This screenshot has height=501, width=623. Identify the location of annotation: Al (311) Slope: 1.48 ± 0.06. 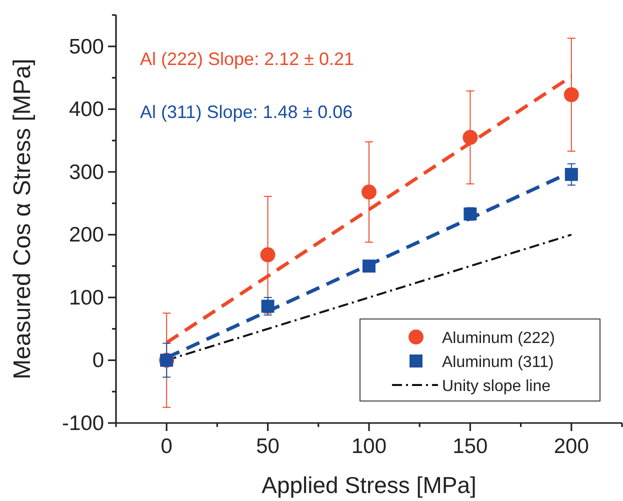
(246, 112).